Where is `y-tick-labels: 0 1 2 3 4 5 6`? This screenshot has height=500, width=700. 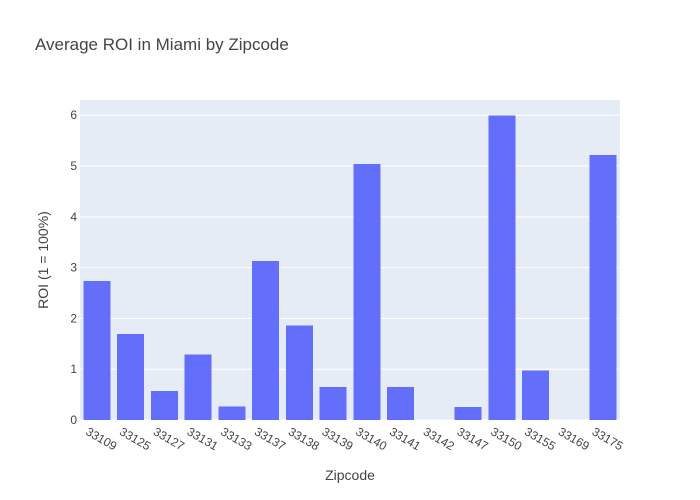
y-tick-labels: 0 1 2 3 4 5 6 is located at coordinates (73, 267).